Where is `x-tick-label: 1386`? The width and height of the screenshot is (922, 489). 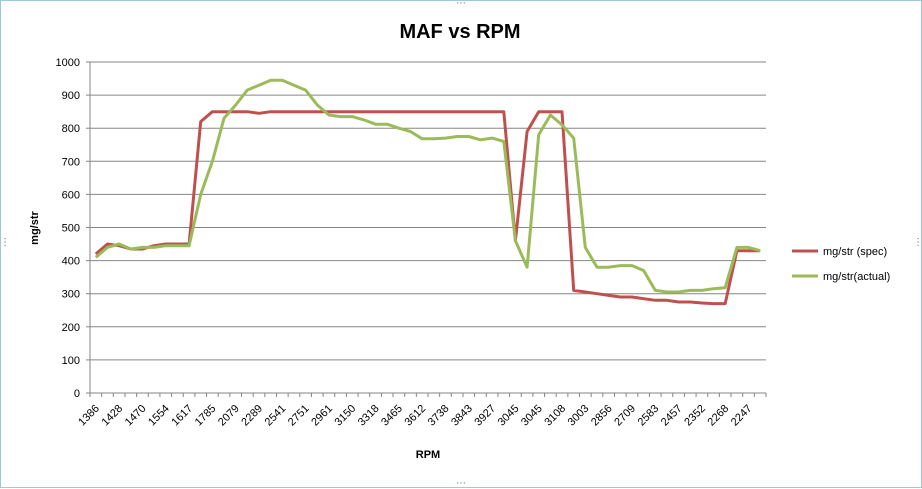 x-tick-label: 1386 is located at coordinates (89, 416).